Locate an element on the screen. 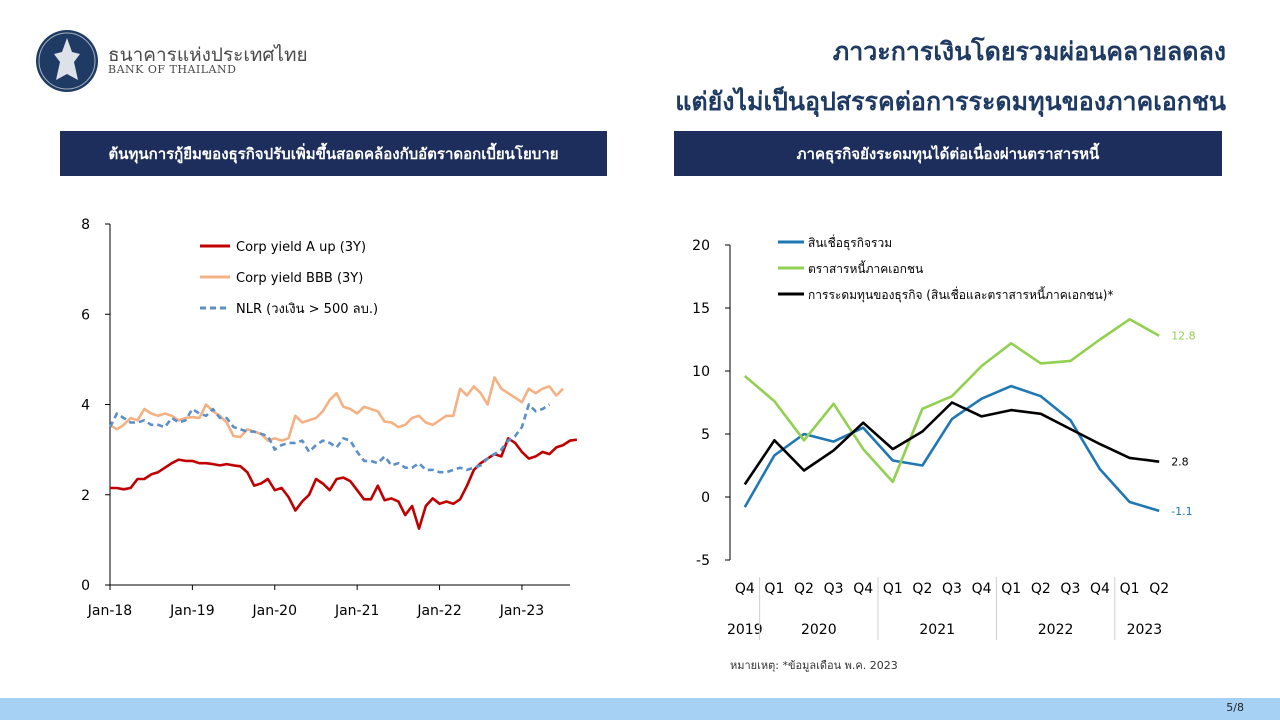  logo-english-name: BANK OF THAILAND is located at coordinates (172, 69).